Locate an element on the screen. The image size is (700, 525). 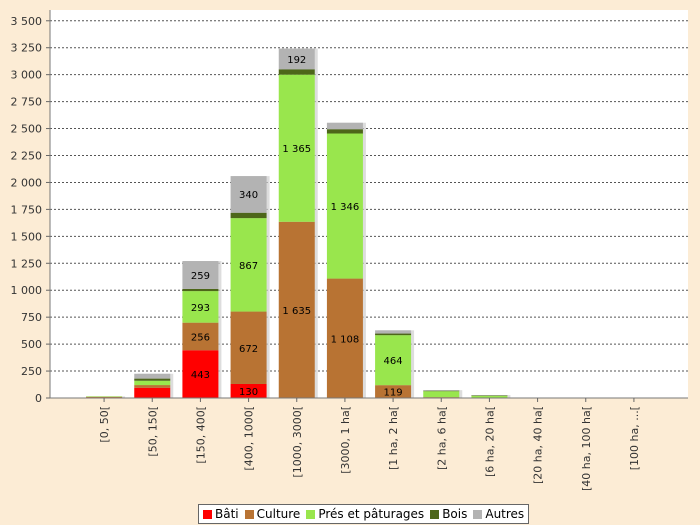
data-label: 340 is located at coordinates (248, 195).